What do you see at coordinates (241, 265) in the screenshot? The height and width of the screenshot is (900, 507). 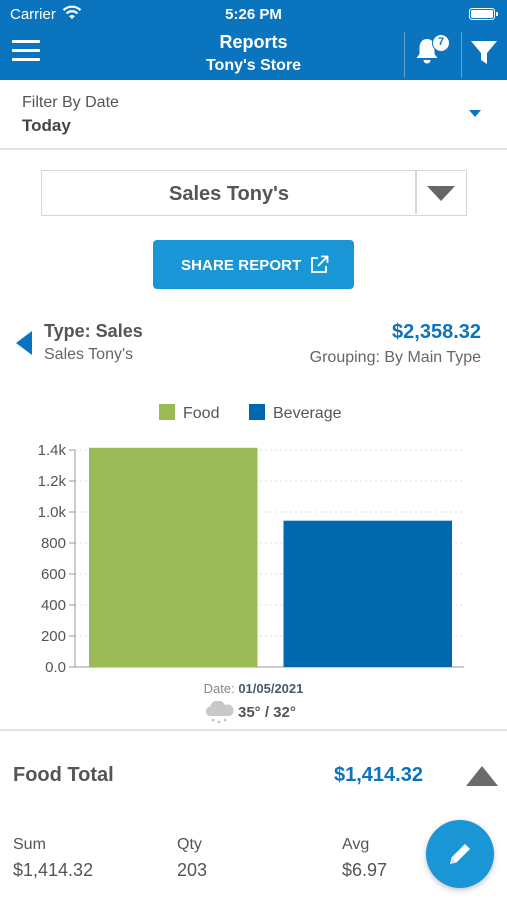 I see `share-report-label: SHARE REPORT` at bounding box center [241, 265].